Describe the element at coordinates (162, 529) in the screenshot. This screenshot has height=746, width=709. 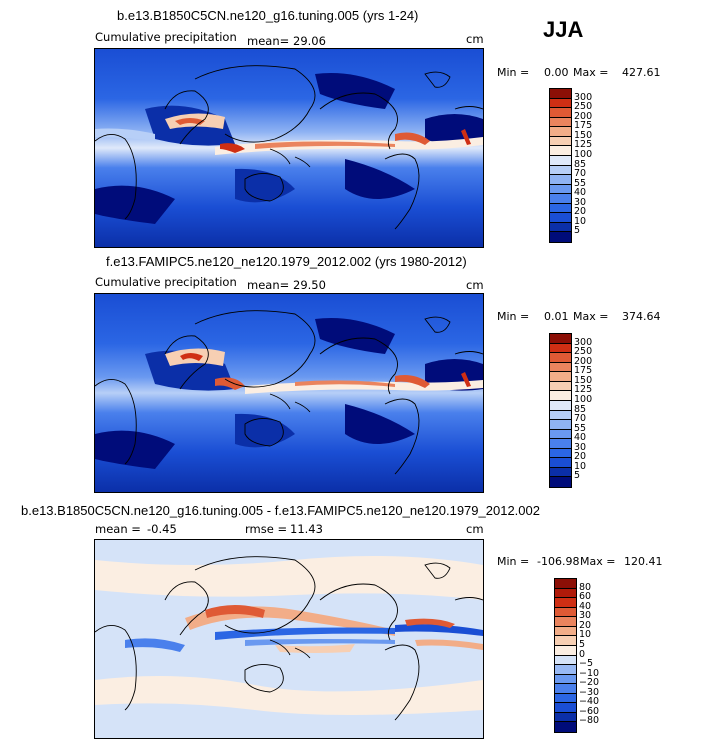
I see `panel3-mean-value: -0.45` at that location.